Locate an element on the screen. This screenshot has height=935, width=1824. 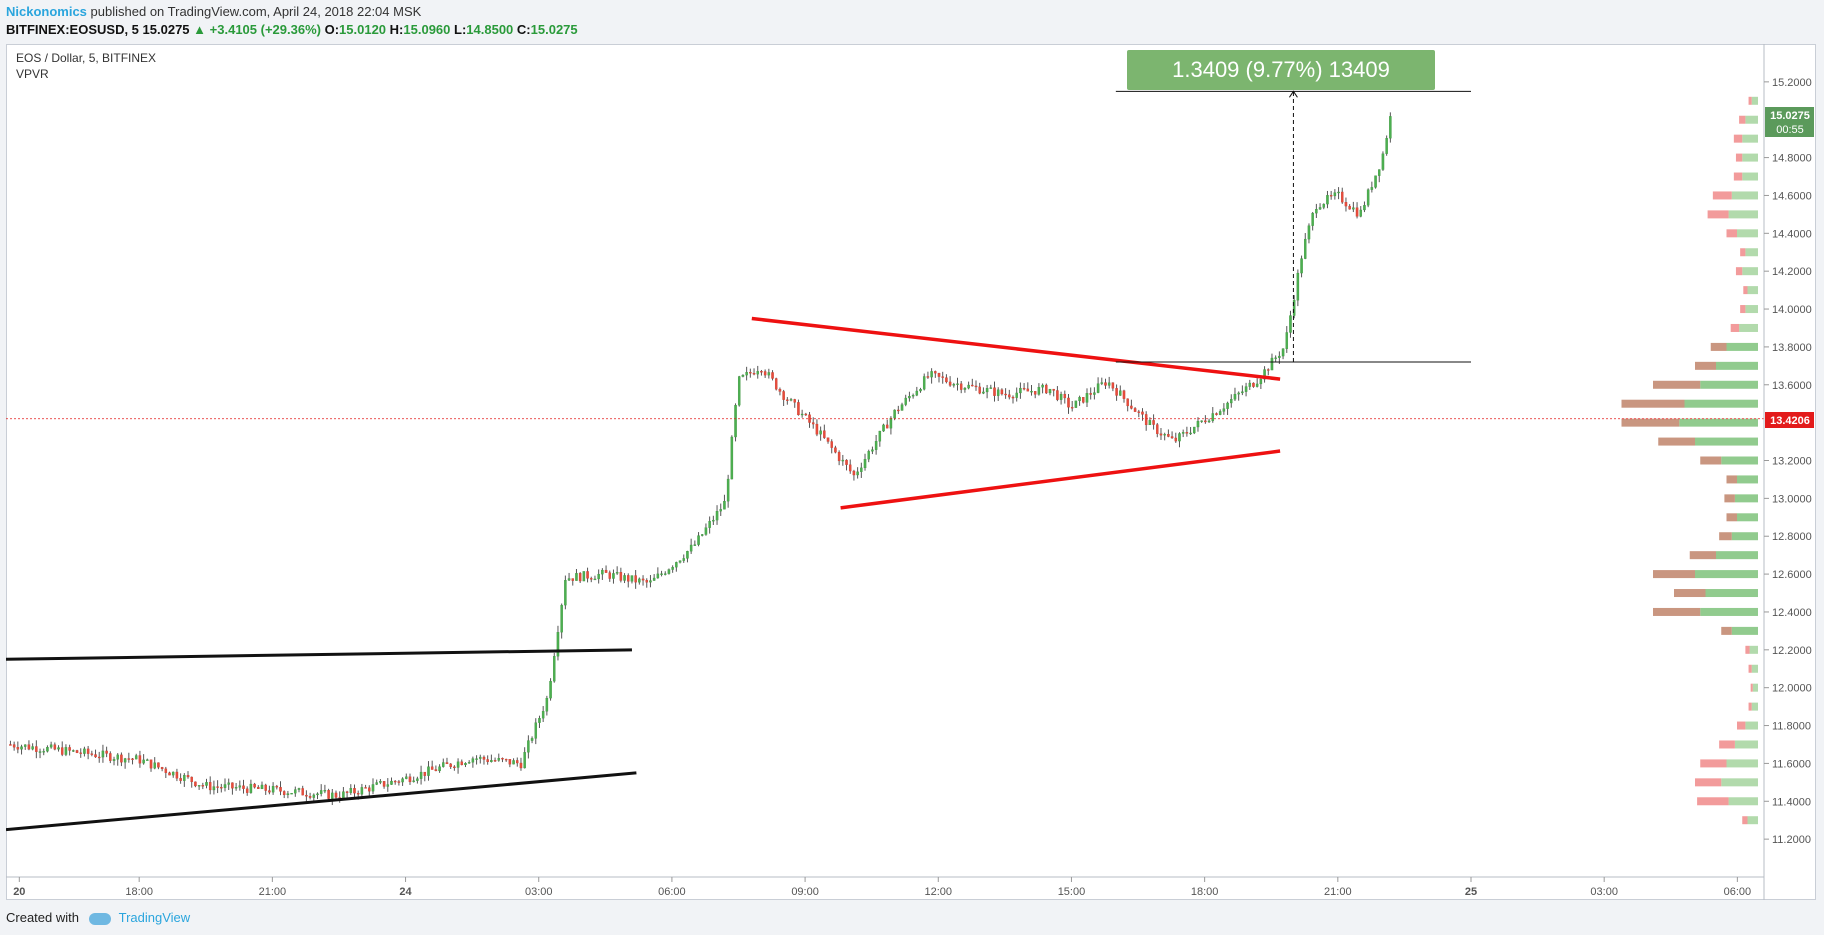
tradingview-link: TradingView is located at coordinates (154, 917).